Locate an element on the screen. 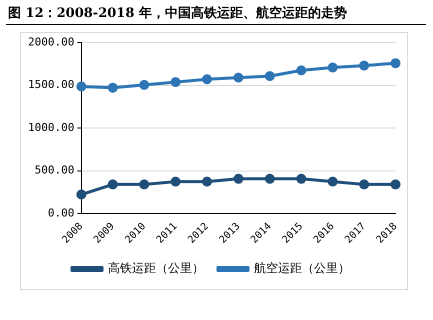 This screenshot has width=433, height=320. legend-label: 航空运距（公里） is located at coordinates (302, 268).